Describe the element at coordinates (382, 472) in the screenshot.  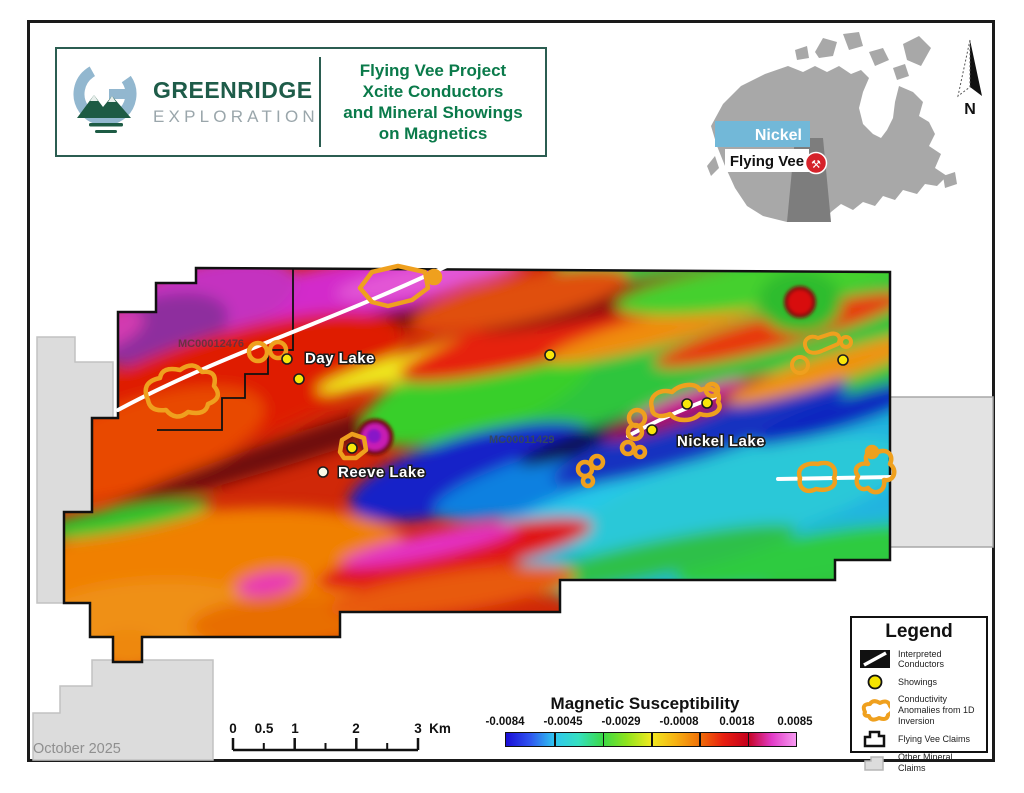
I see `label-reeve-lake: Reeve Lake` at that location.